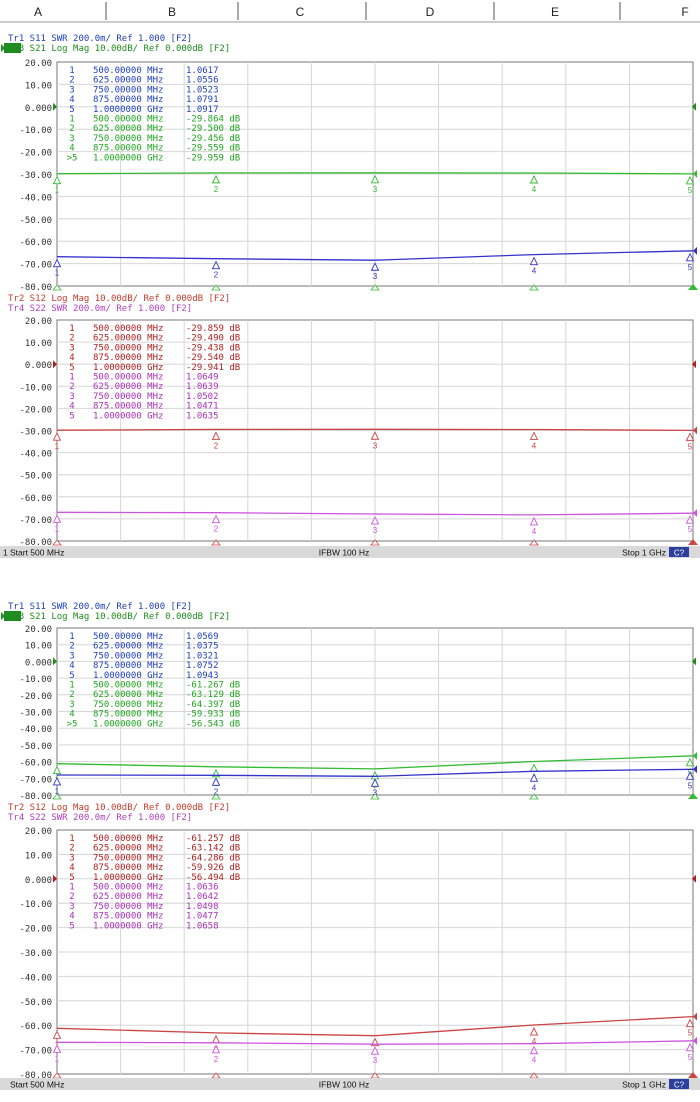 Image resolution: width=700 pixels, height=1102 pixels. Describe the element at coordinates (684, 12) in the screenshot. I see `column-label: F` at that location.